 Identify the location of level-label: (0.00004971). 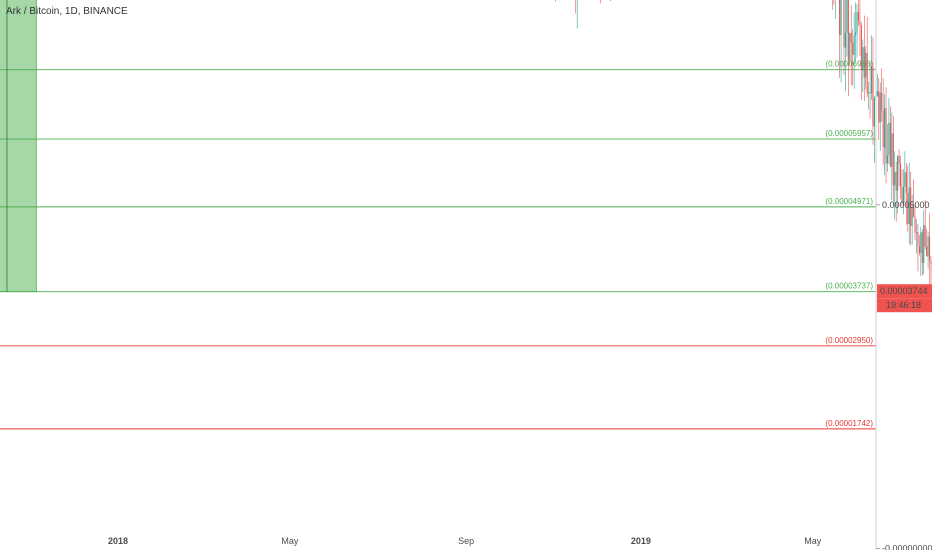
(849, 201).